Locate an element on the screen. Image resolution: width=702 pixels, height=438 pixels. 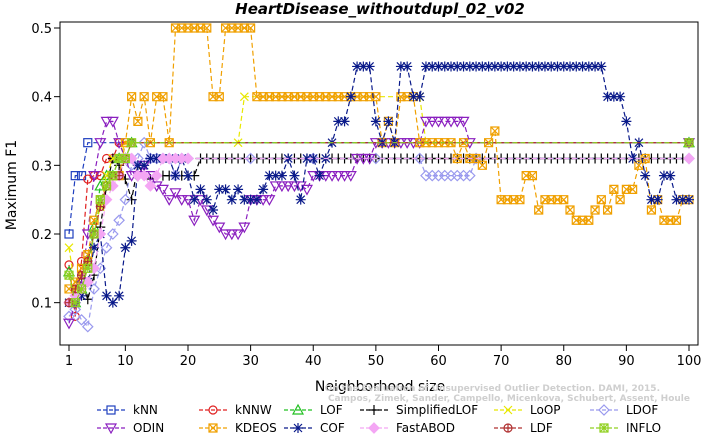
legend-item-ldf: LDF is located at coordinates (523, 428).